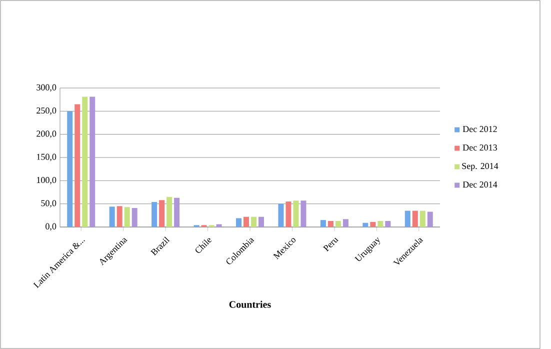 The height and width of the screenshot is (349, 551). I want to click on x-axis-title: Countries, so click(250, 304).